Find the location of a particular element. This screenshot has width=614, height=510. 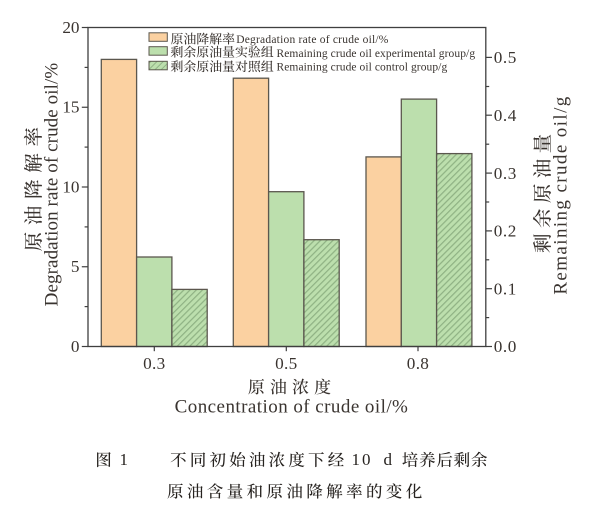

svg-text: 0.0 is located at coordinates (505, 346).